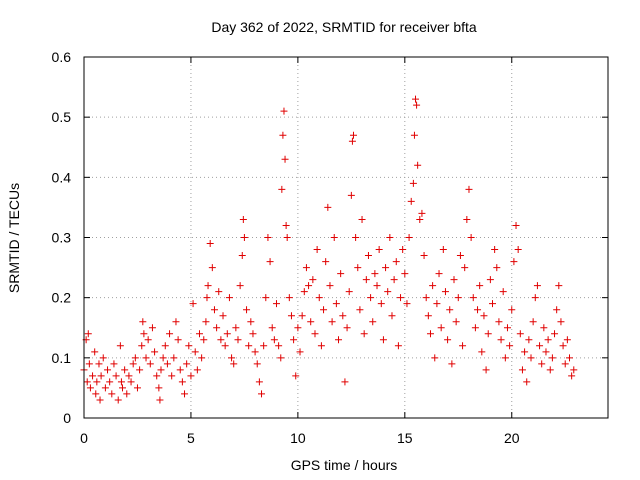 This screenshot has height=480, width=640. Describe the element at coordinates (14, 238) in the screenshot. I see `y-axis-label: SRMTID / TECUs` at that location.